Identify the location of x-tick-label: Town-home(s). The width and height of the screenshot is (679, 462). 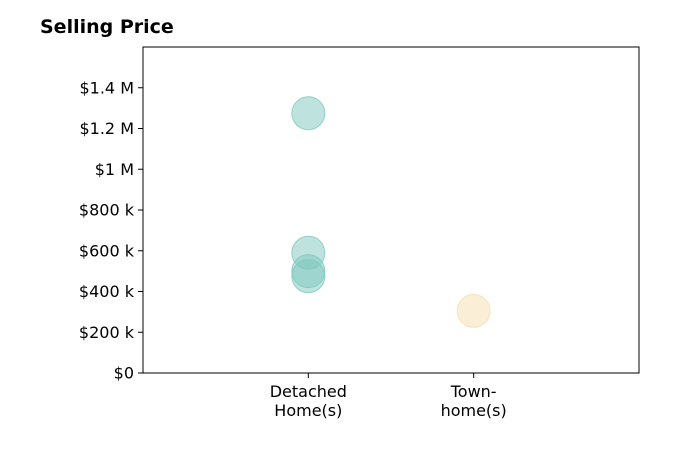
(474, 401).